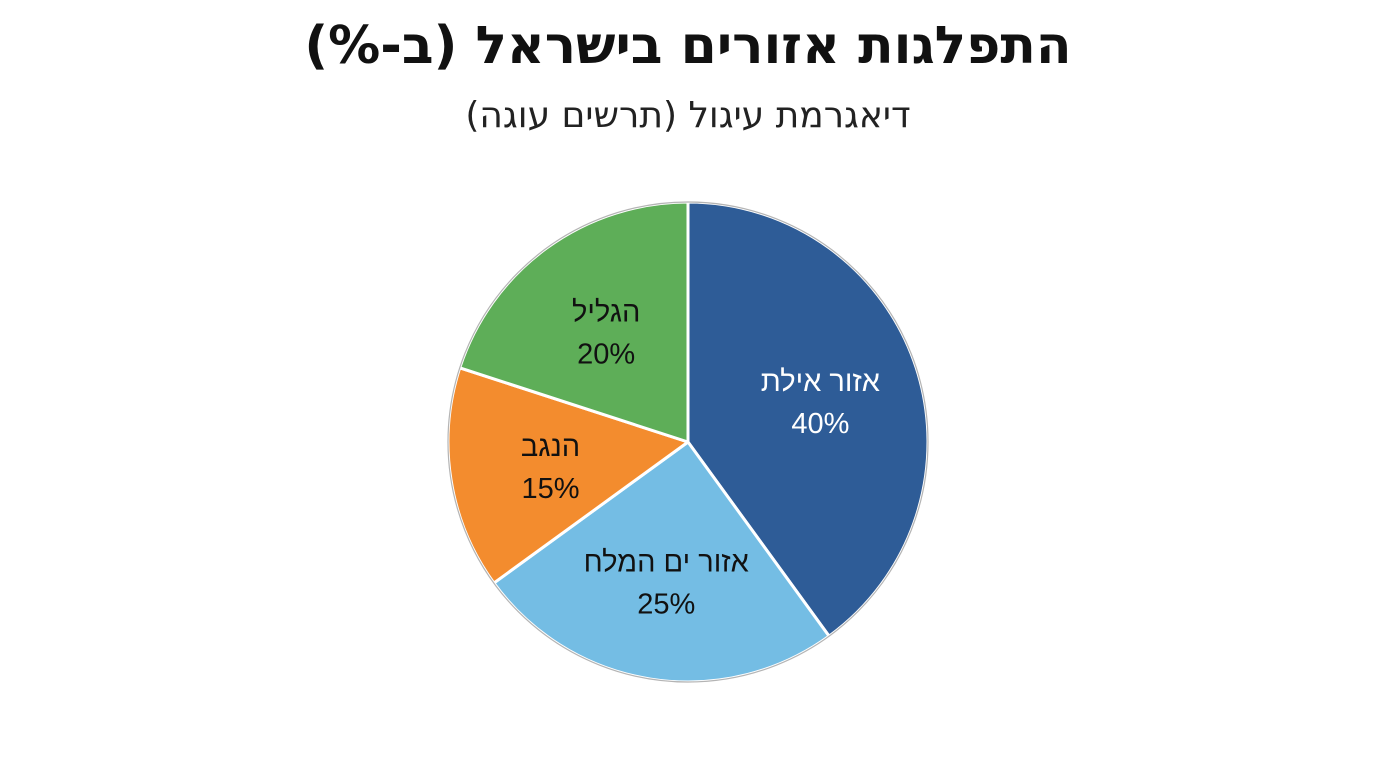 Image resolution: width=1376 pixels, height=768 pixels. I want to click on slice-label-name-1: אזור אילת, so click(820, 382).